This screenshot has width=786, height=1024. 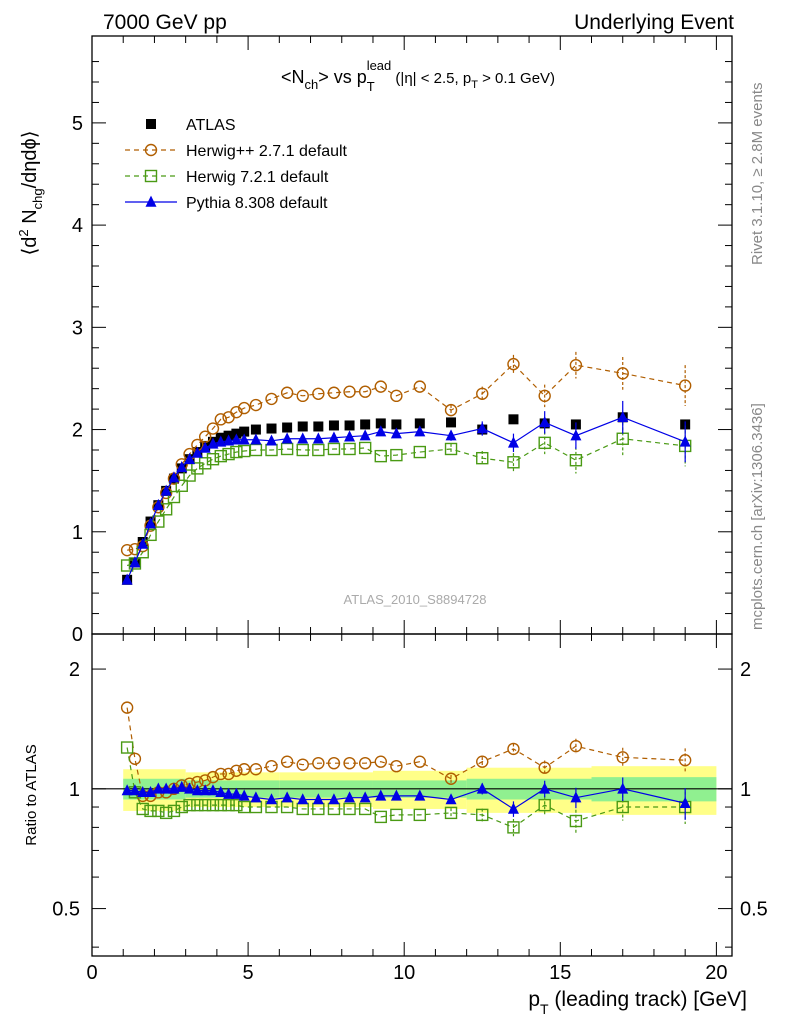 What do you see at coordinates (77, 226) in the screenshot?
I see `y-tick-label: 4` at bounding box center [77, 226].